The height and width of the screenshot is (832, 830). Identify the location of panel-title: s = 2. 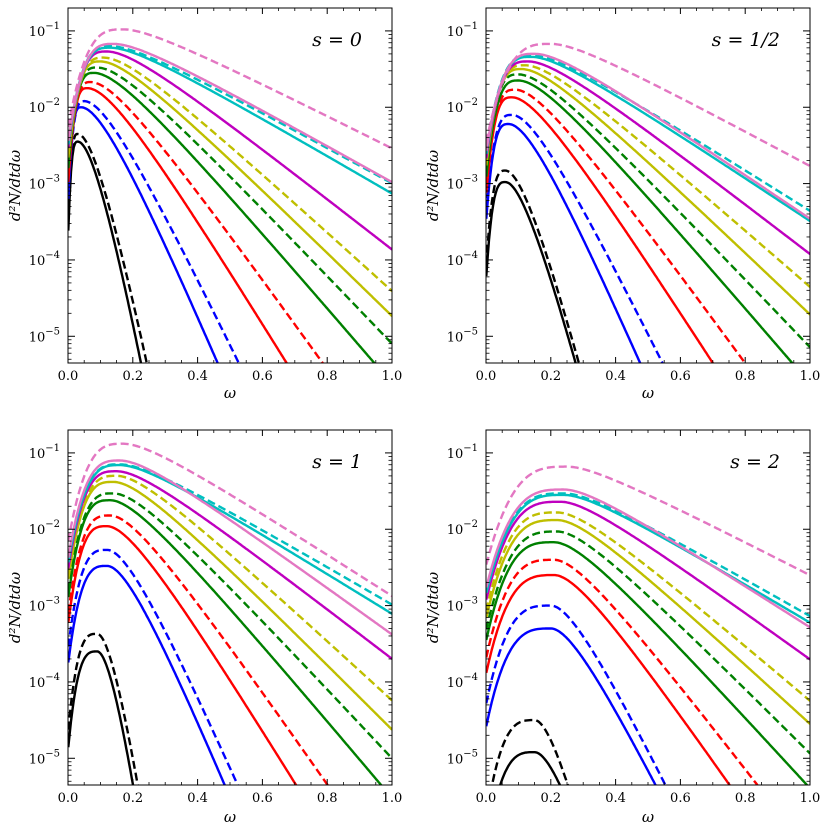
(755, 462).